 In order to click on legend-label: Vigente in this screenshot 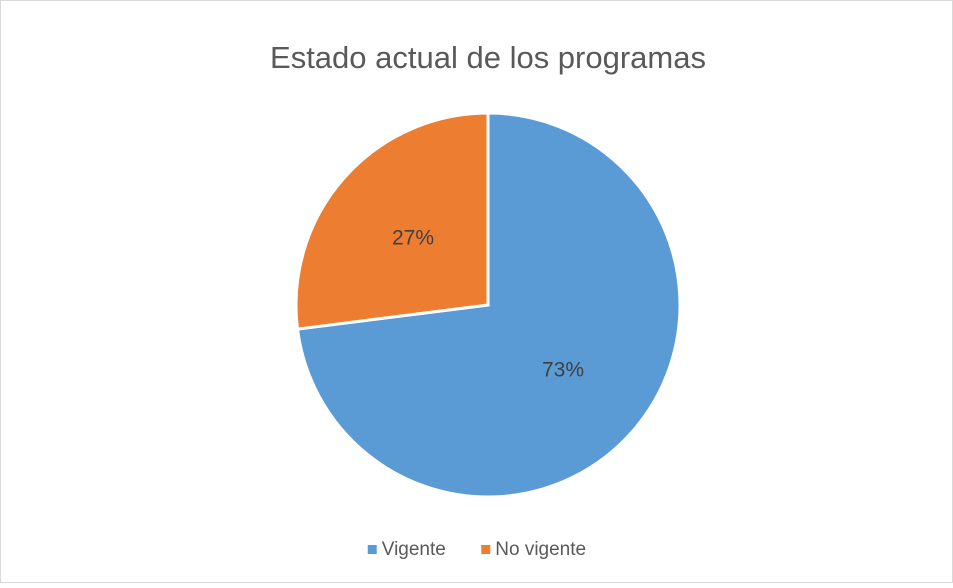, I will do `click(414, 549)`.